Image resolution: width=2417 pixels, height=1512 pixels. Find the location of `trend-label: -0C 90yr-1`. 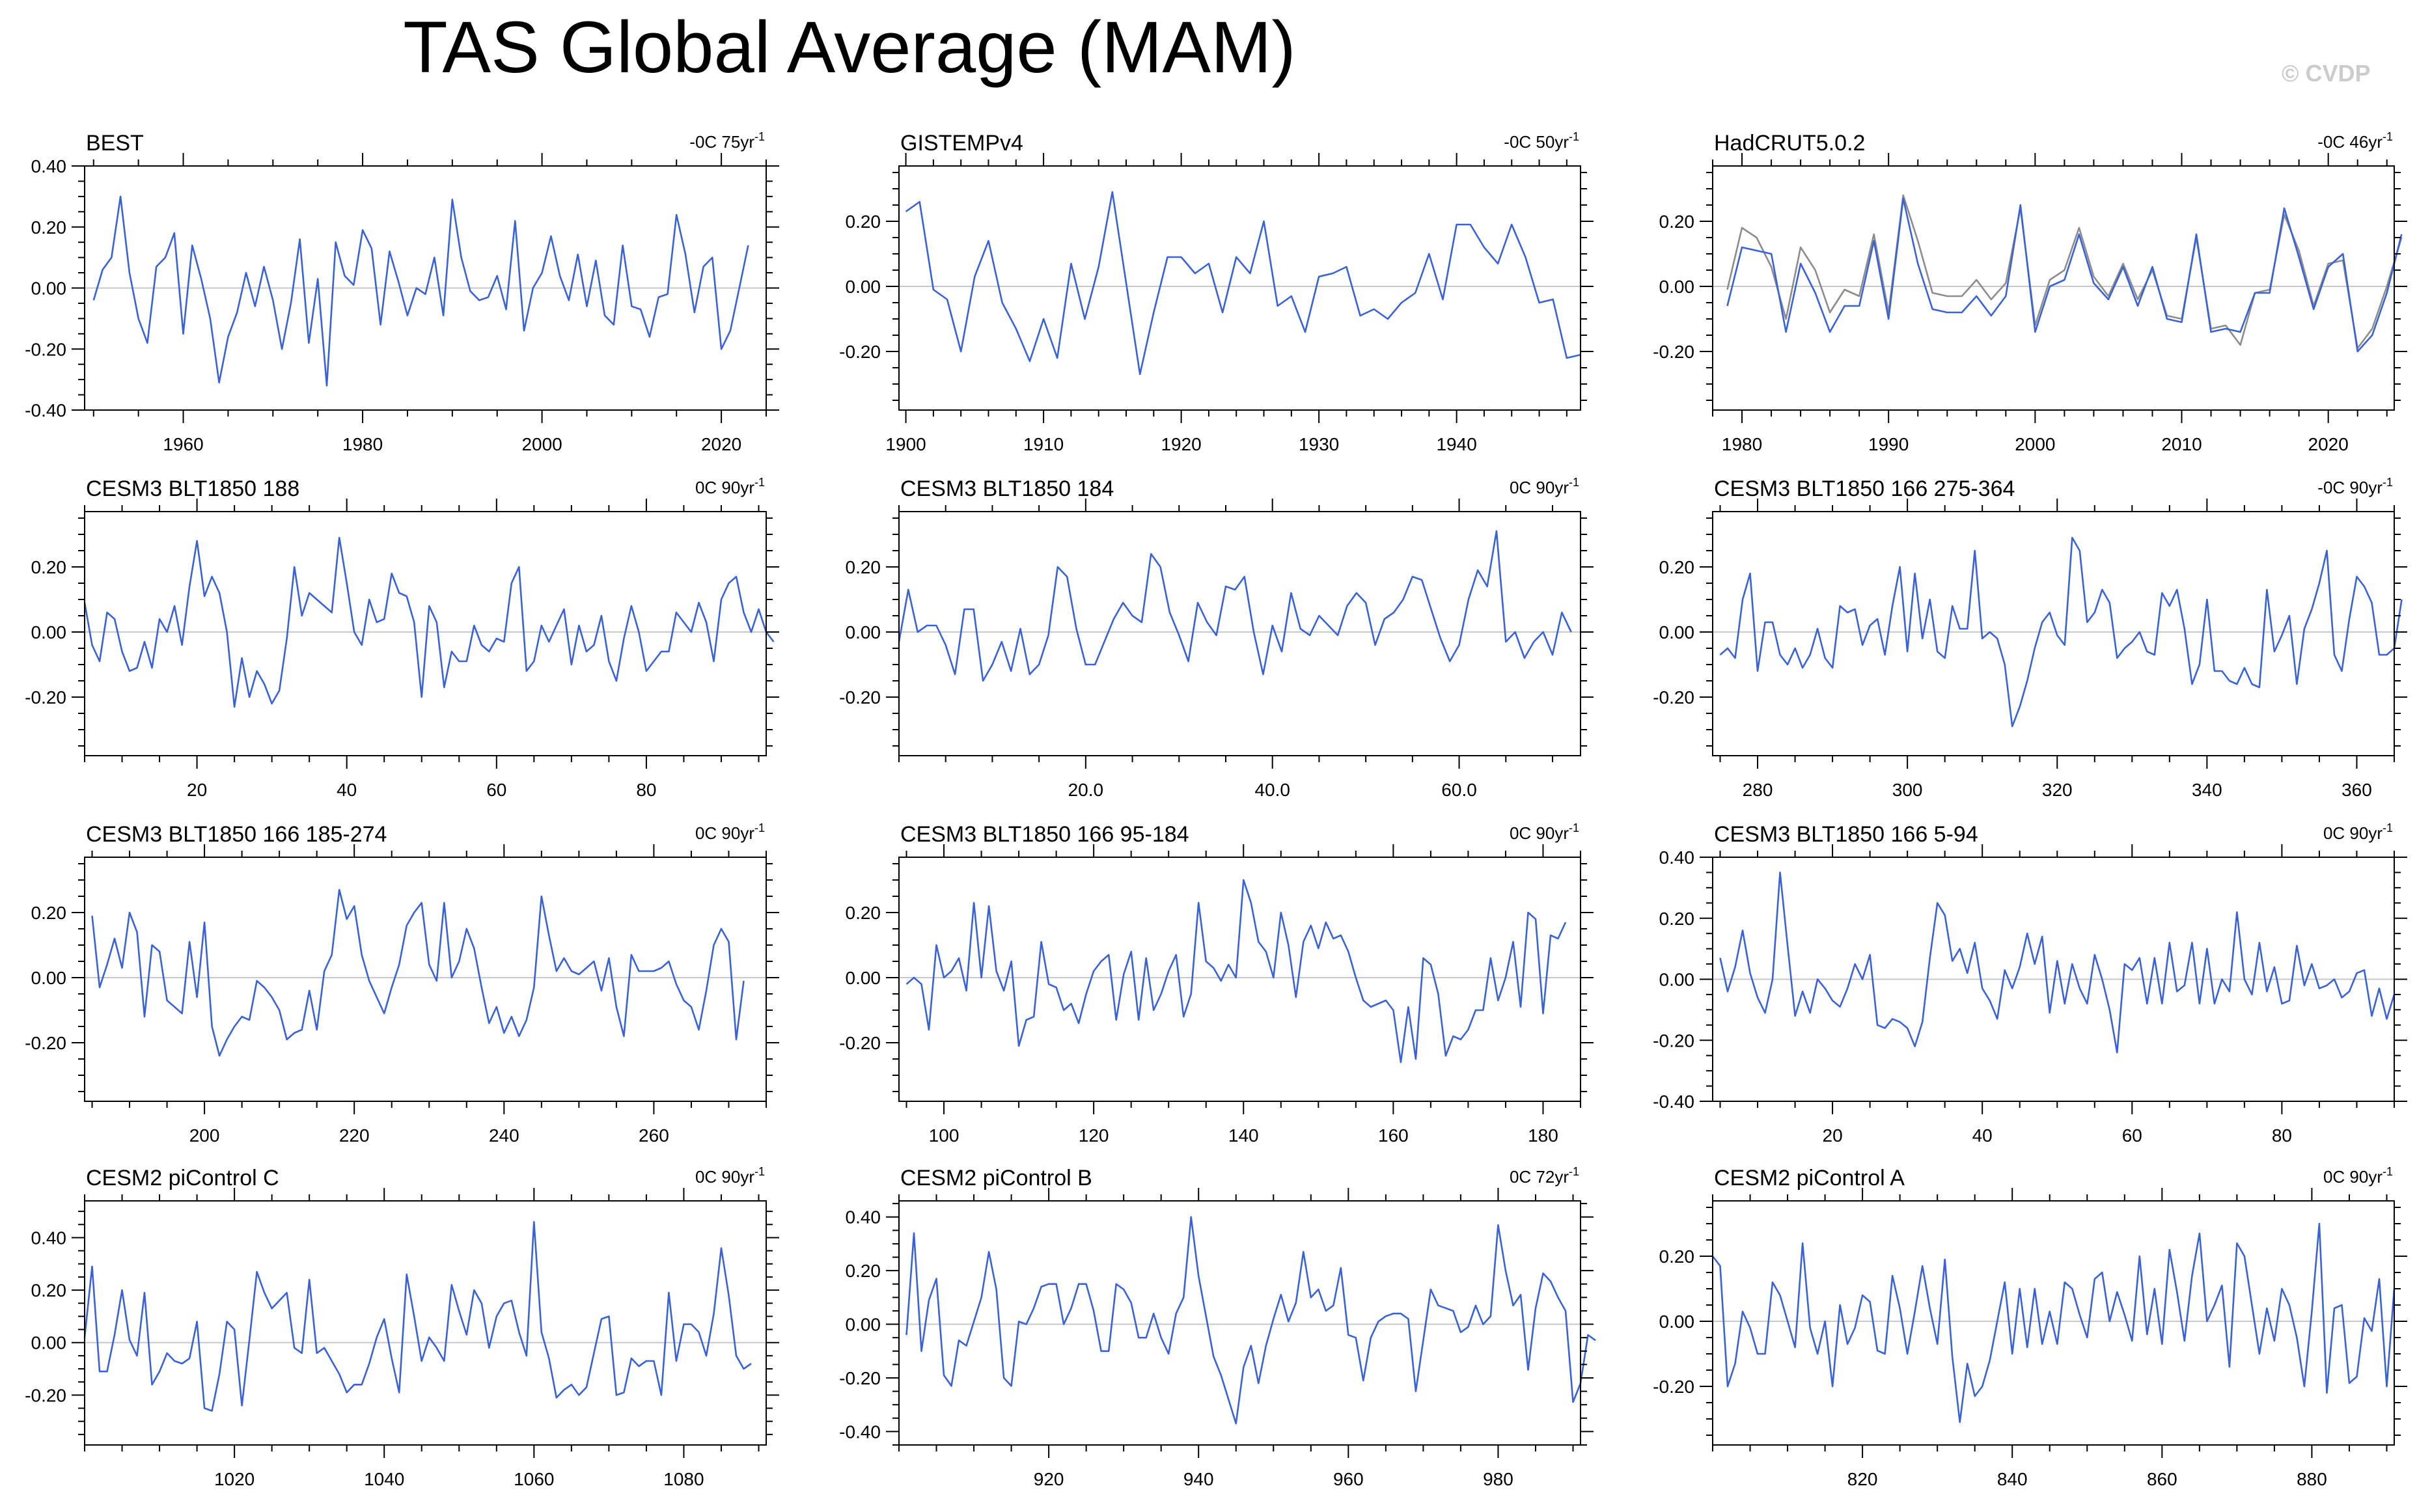

trend-label: -0C 90yr-1 is located at coordinates (2355, 486).